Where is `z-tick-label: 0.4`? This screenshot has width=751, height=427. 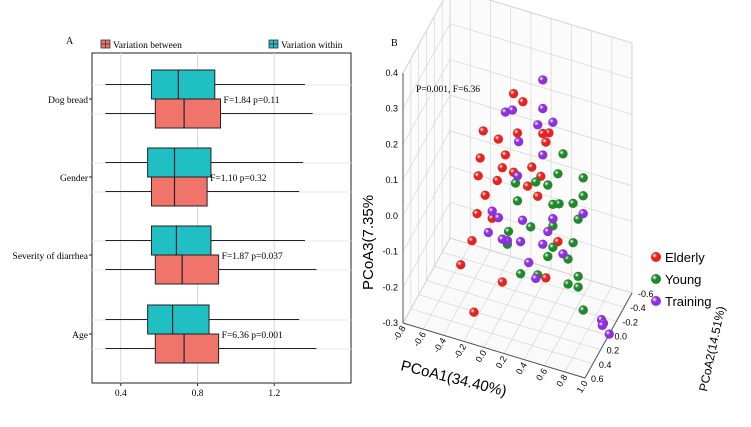 z-tick-label: 0.4 is located at coordinates (391, 73).